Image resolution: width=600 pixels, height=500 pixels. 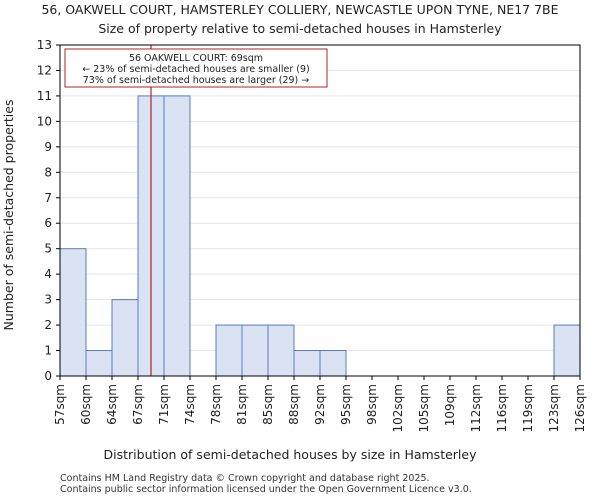 What do you see at coordinates (346, 404) in the screenshot?
I see `x-tick-label: 95sqm` at bounding box center [346, 404].